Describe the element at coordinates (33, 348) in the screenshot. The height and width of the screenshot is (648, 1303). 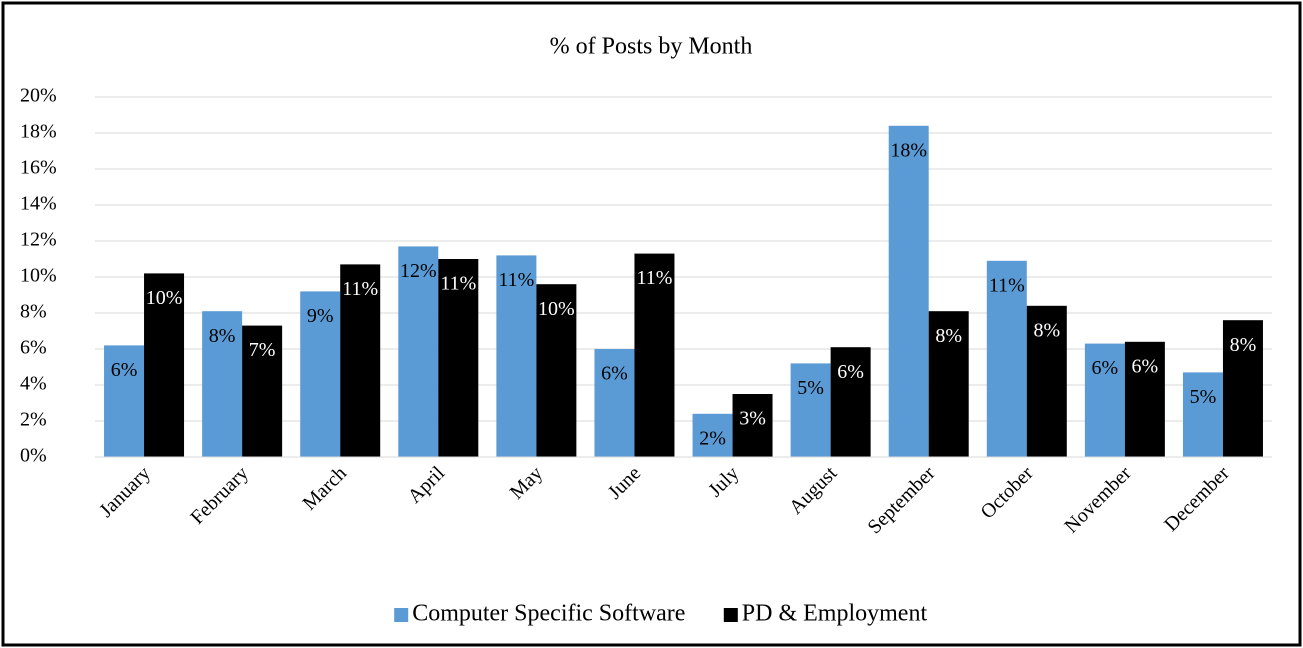
I see `y-tick-label: 6%` at that location.